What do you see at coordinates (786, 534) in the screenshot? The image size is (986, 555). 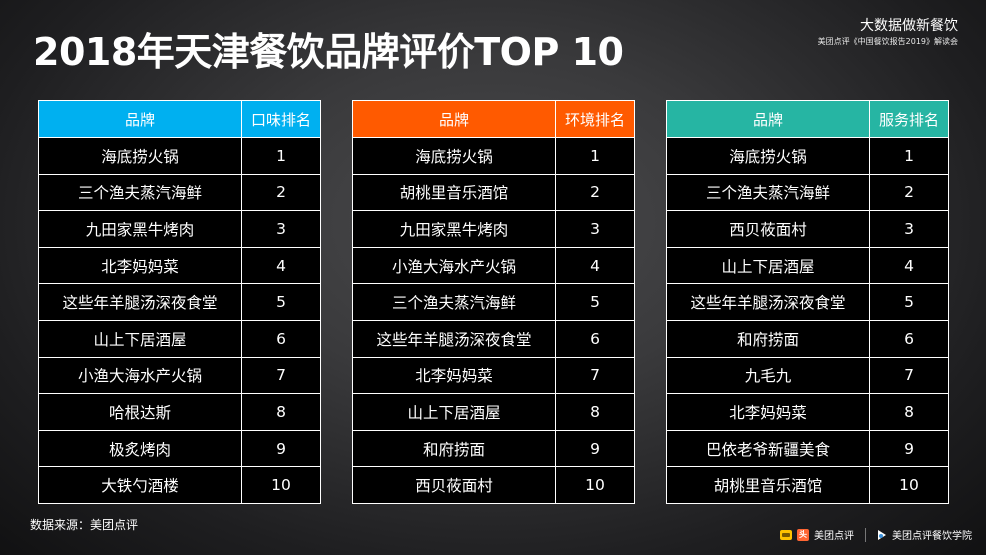 I see `meituan-logo-icon` at bounding box center [786, 534].